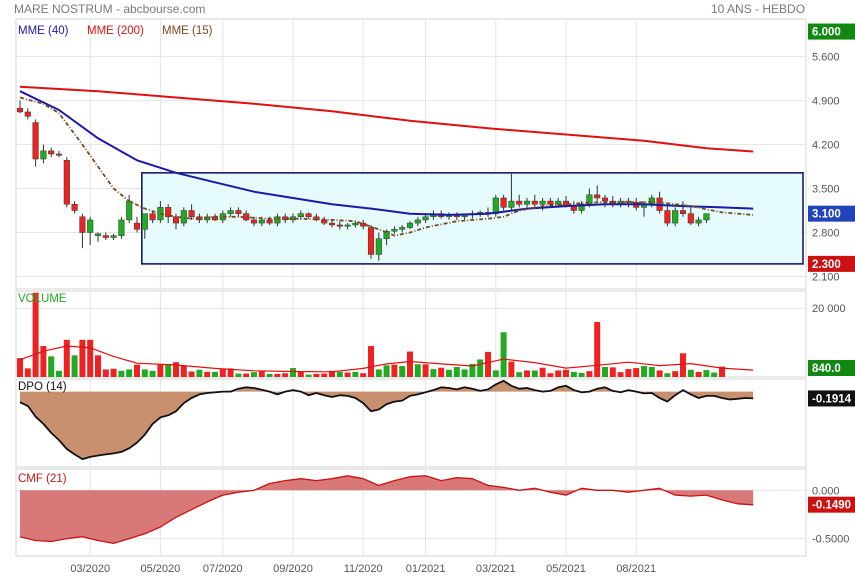  I want to click on x-tick-label: 03/2021, so click(496, 569).